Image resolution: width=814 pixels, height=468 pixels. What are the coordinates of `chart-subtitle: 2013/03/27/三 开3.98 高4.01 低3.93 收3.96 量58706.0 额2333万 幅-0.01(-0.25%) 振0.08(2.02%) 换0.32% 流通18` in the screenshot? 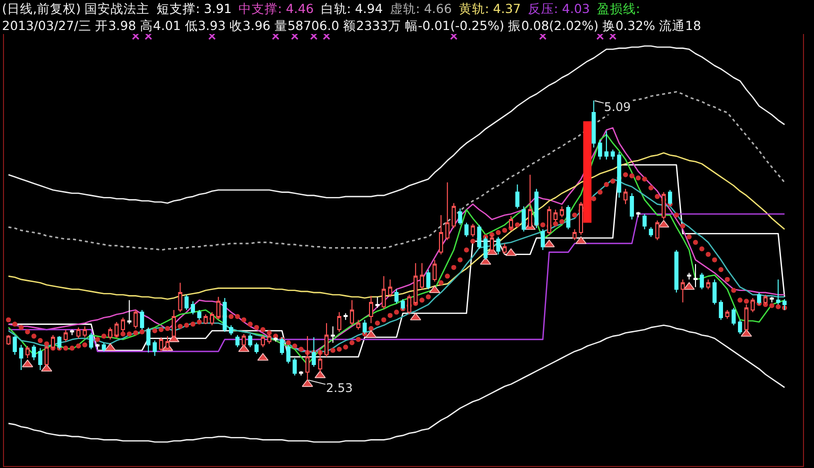 It's located at (352, 25).